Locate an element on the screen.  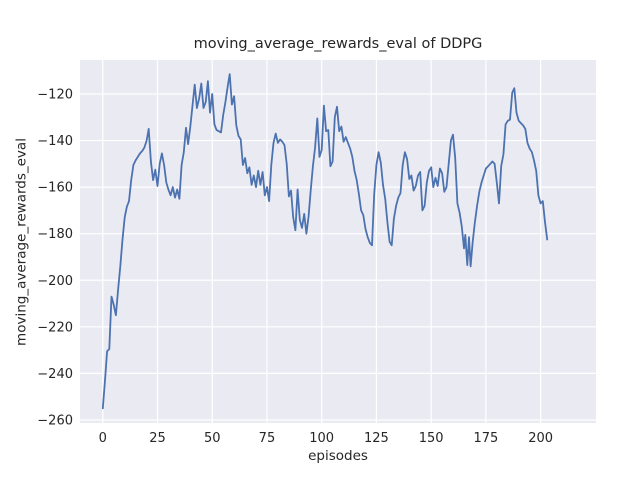
x-tick-label: 125 is located at coordinates (376, 438).